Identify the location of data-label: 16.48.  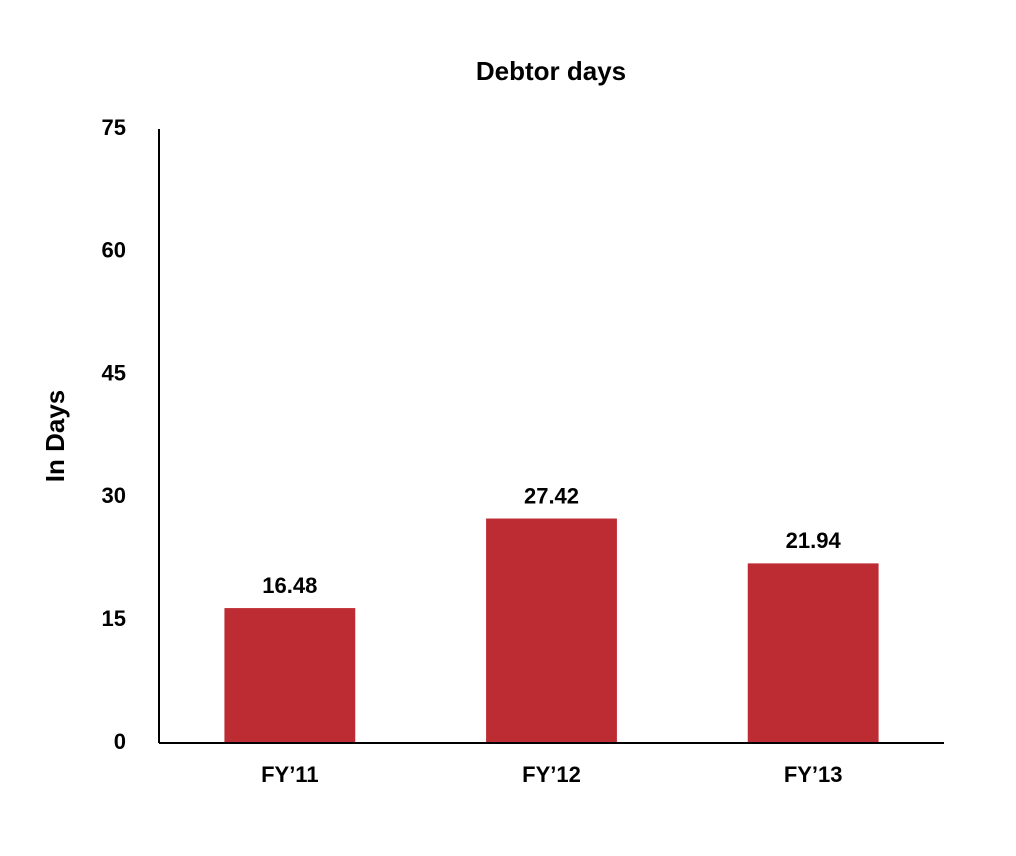
(289, 585).